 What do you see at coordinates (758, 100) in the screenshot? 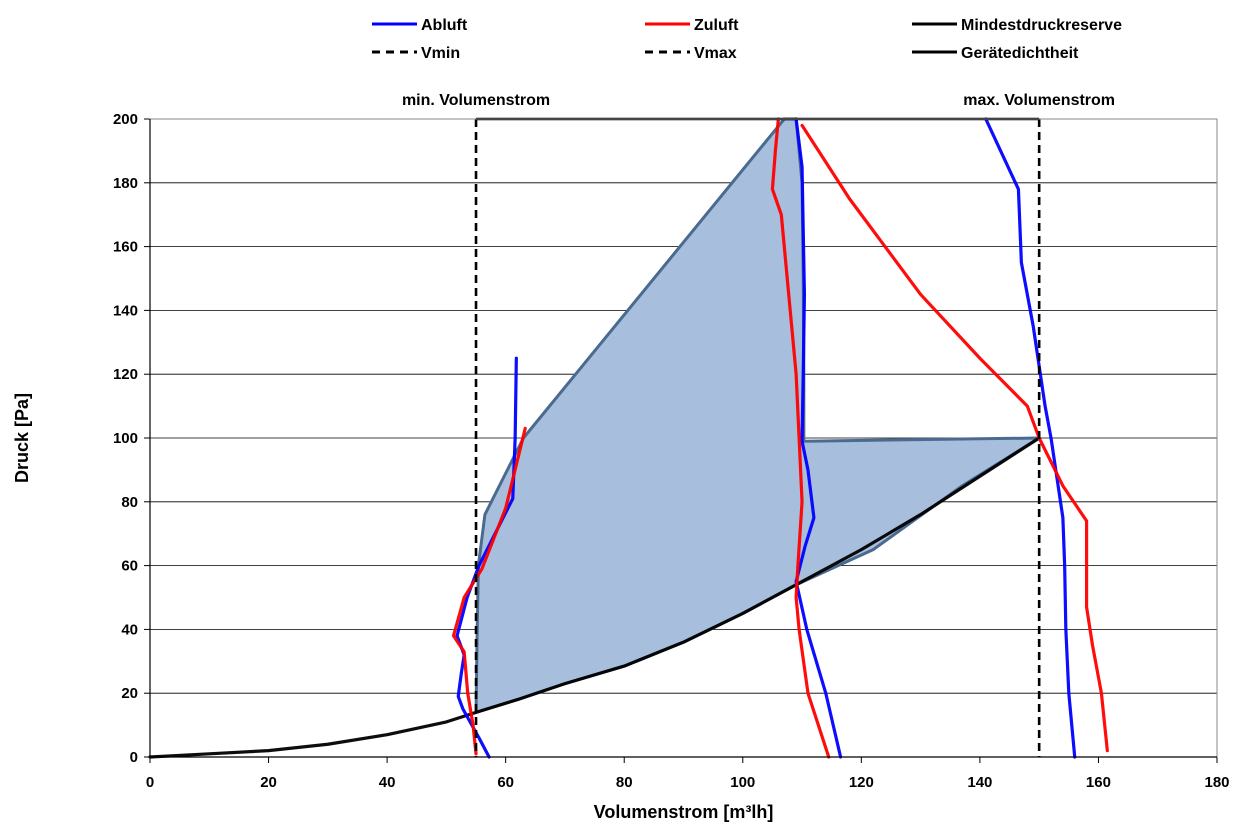
I see `annotations: min. Volumenstrom max. Volumenstrom` at bounding box center [758, 100].